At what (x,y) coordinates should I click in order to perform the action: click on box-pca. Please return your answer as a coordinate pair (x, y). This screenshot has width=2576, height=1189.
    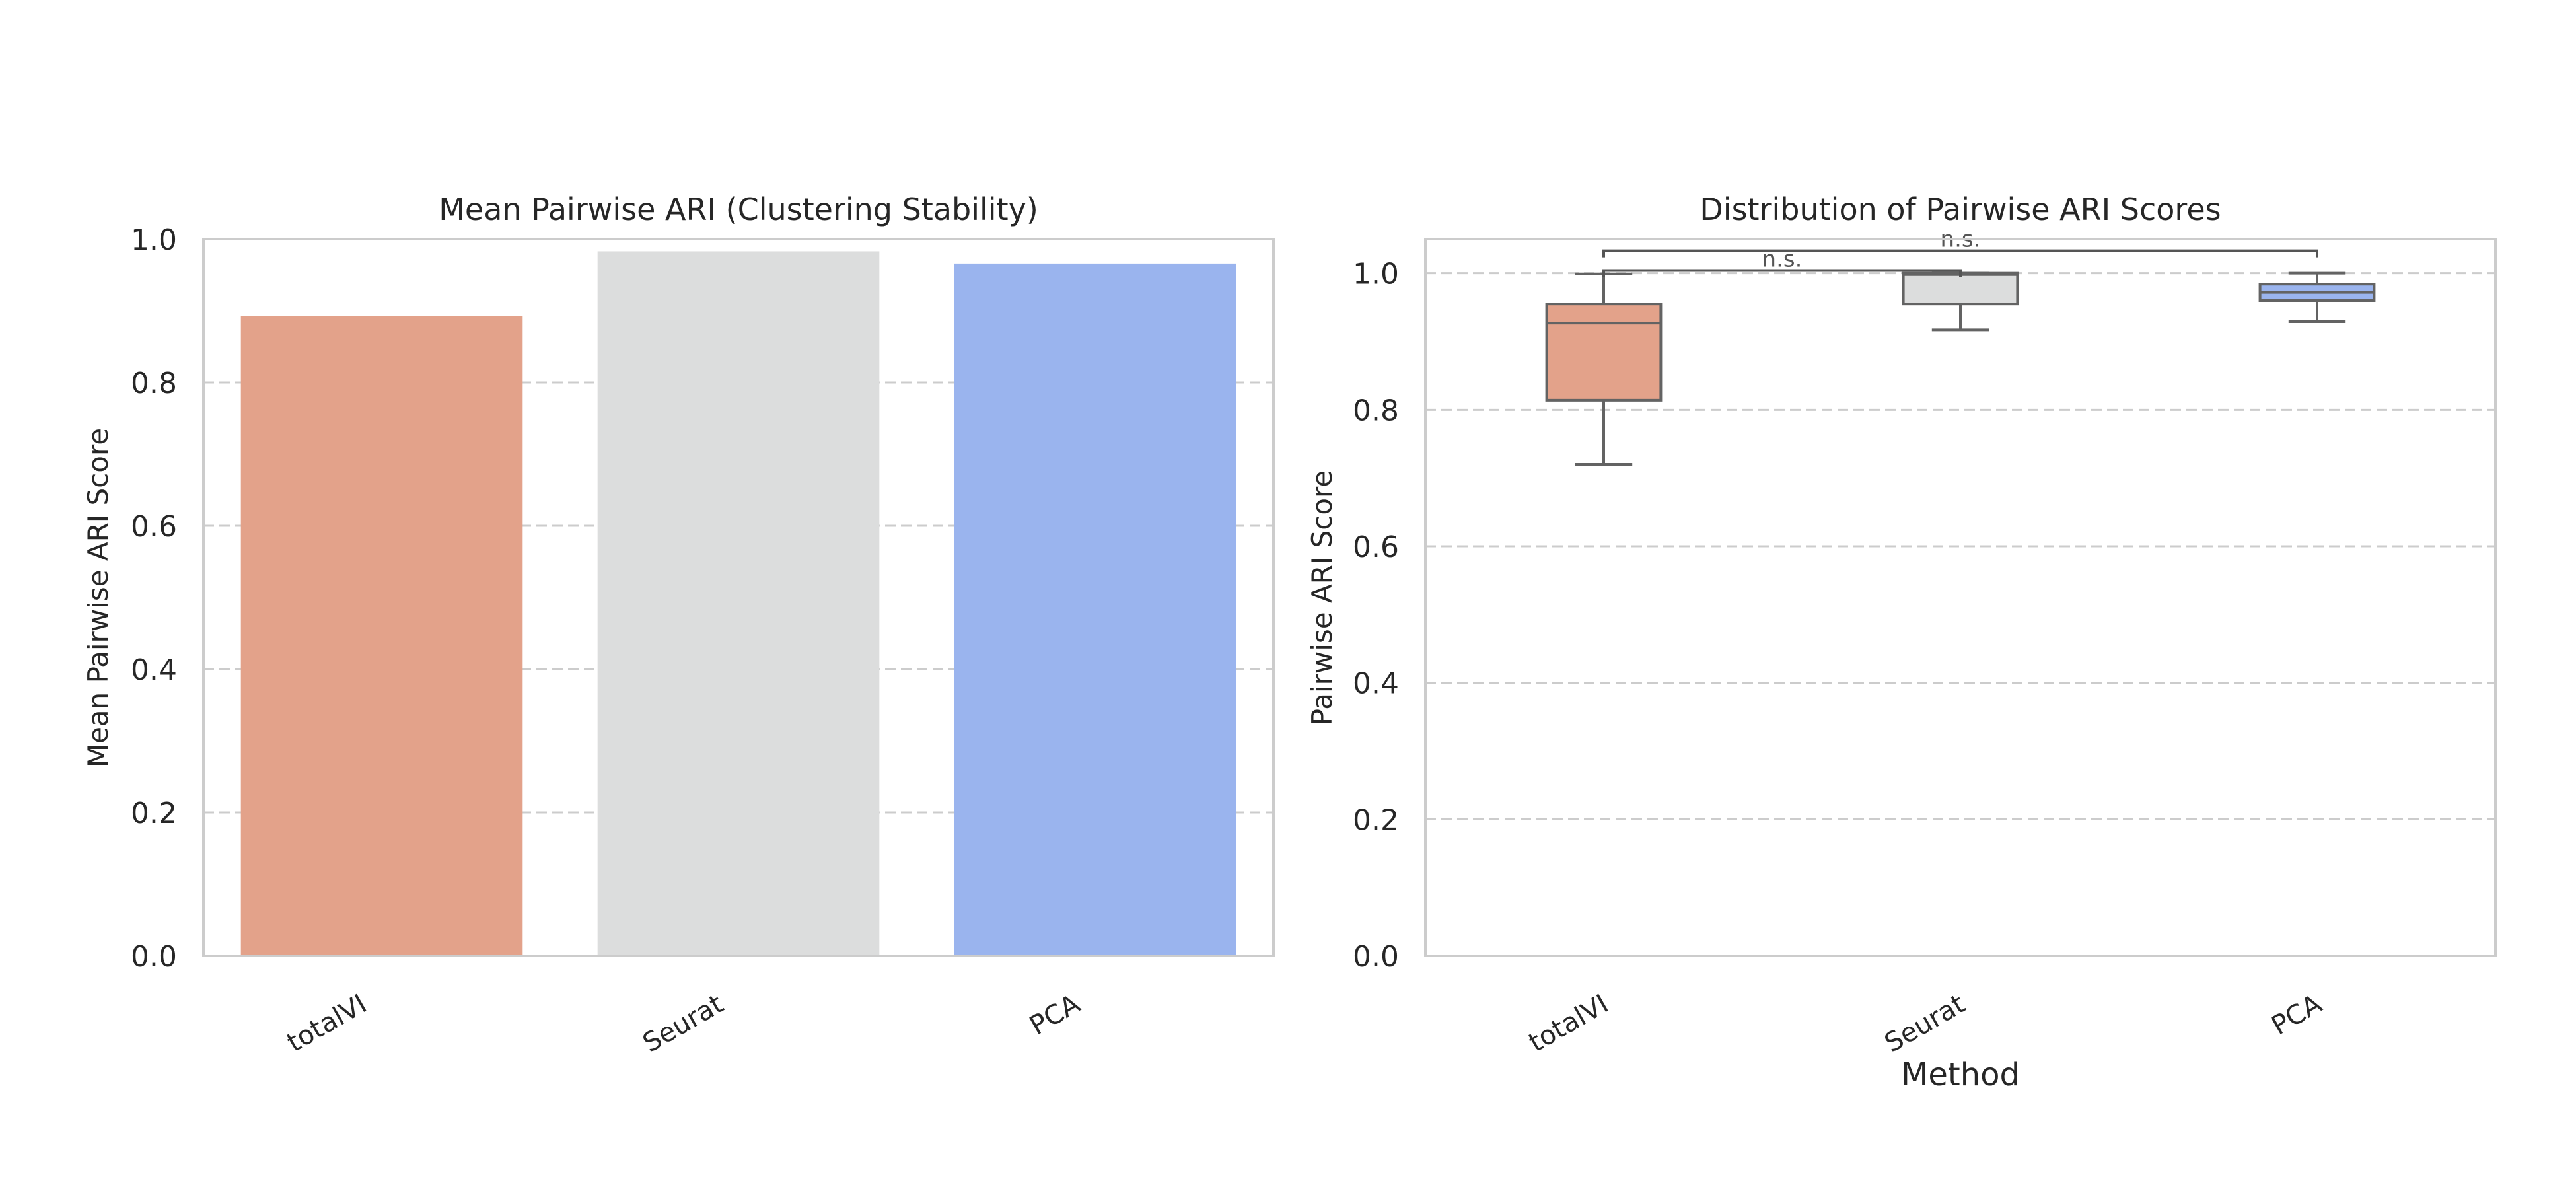
    Looking at the image, I should click on (2317, 297).